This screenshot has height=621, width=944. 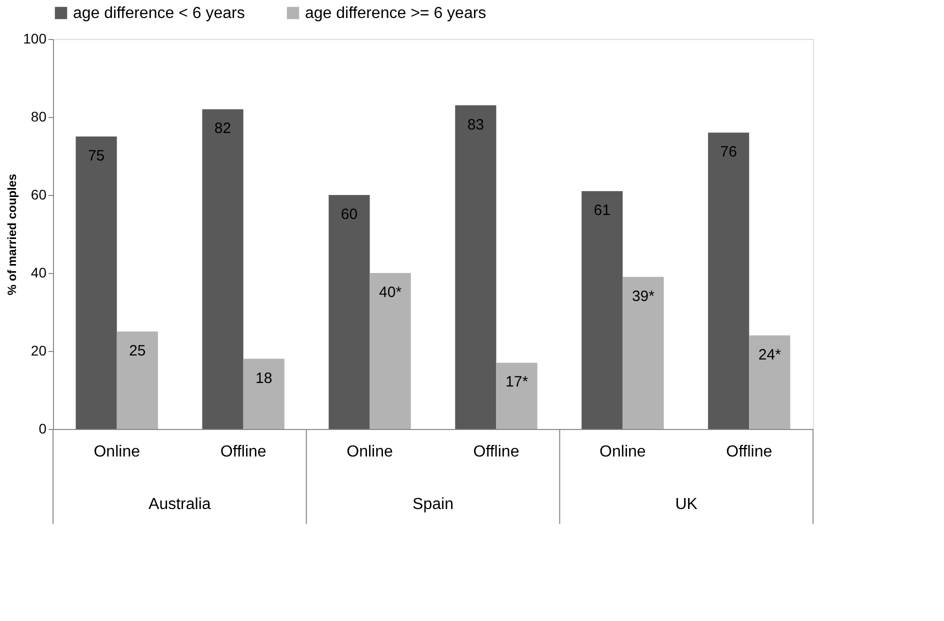 What do you see at coordinates (159, 13) in the screenshot?
I see `legend-label: age difference < 6 years` at bounding box center [159, 13].